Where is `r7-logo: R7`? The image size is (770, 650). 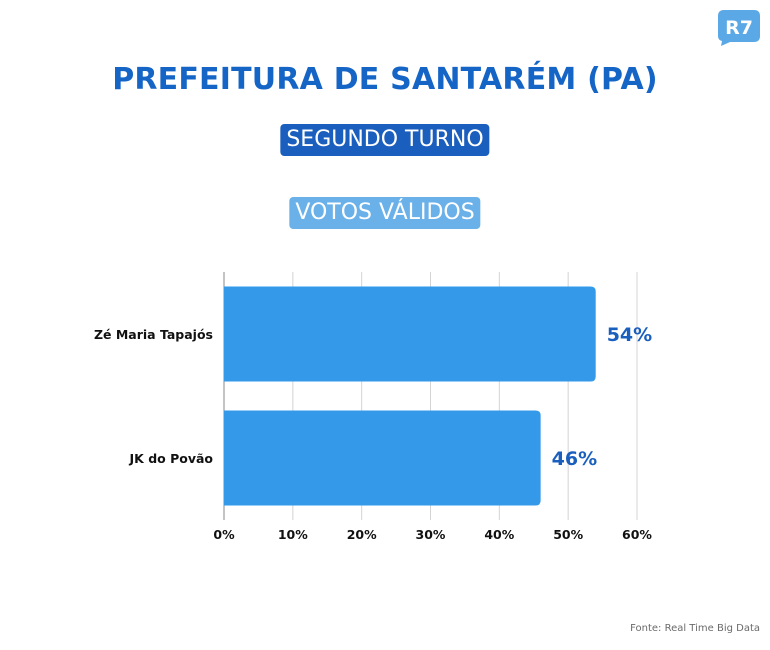
r7-logo: R7 is located at coordinates (739, 28).